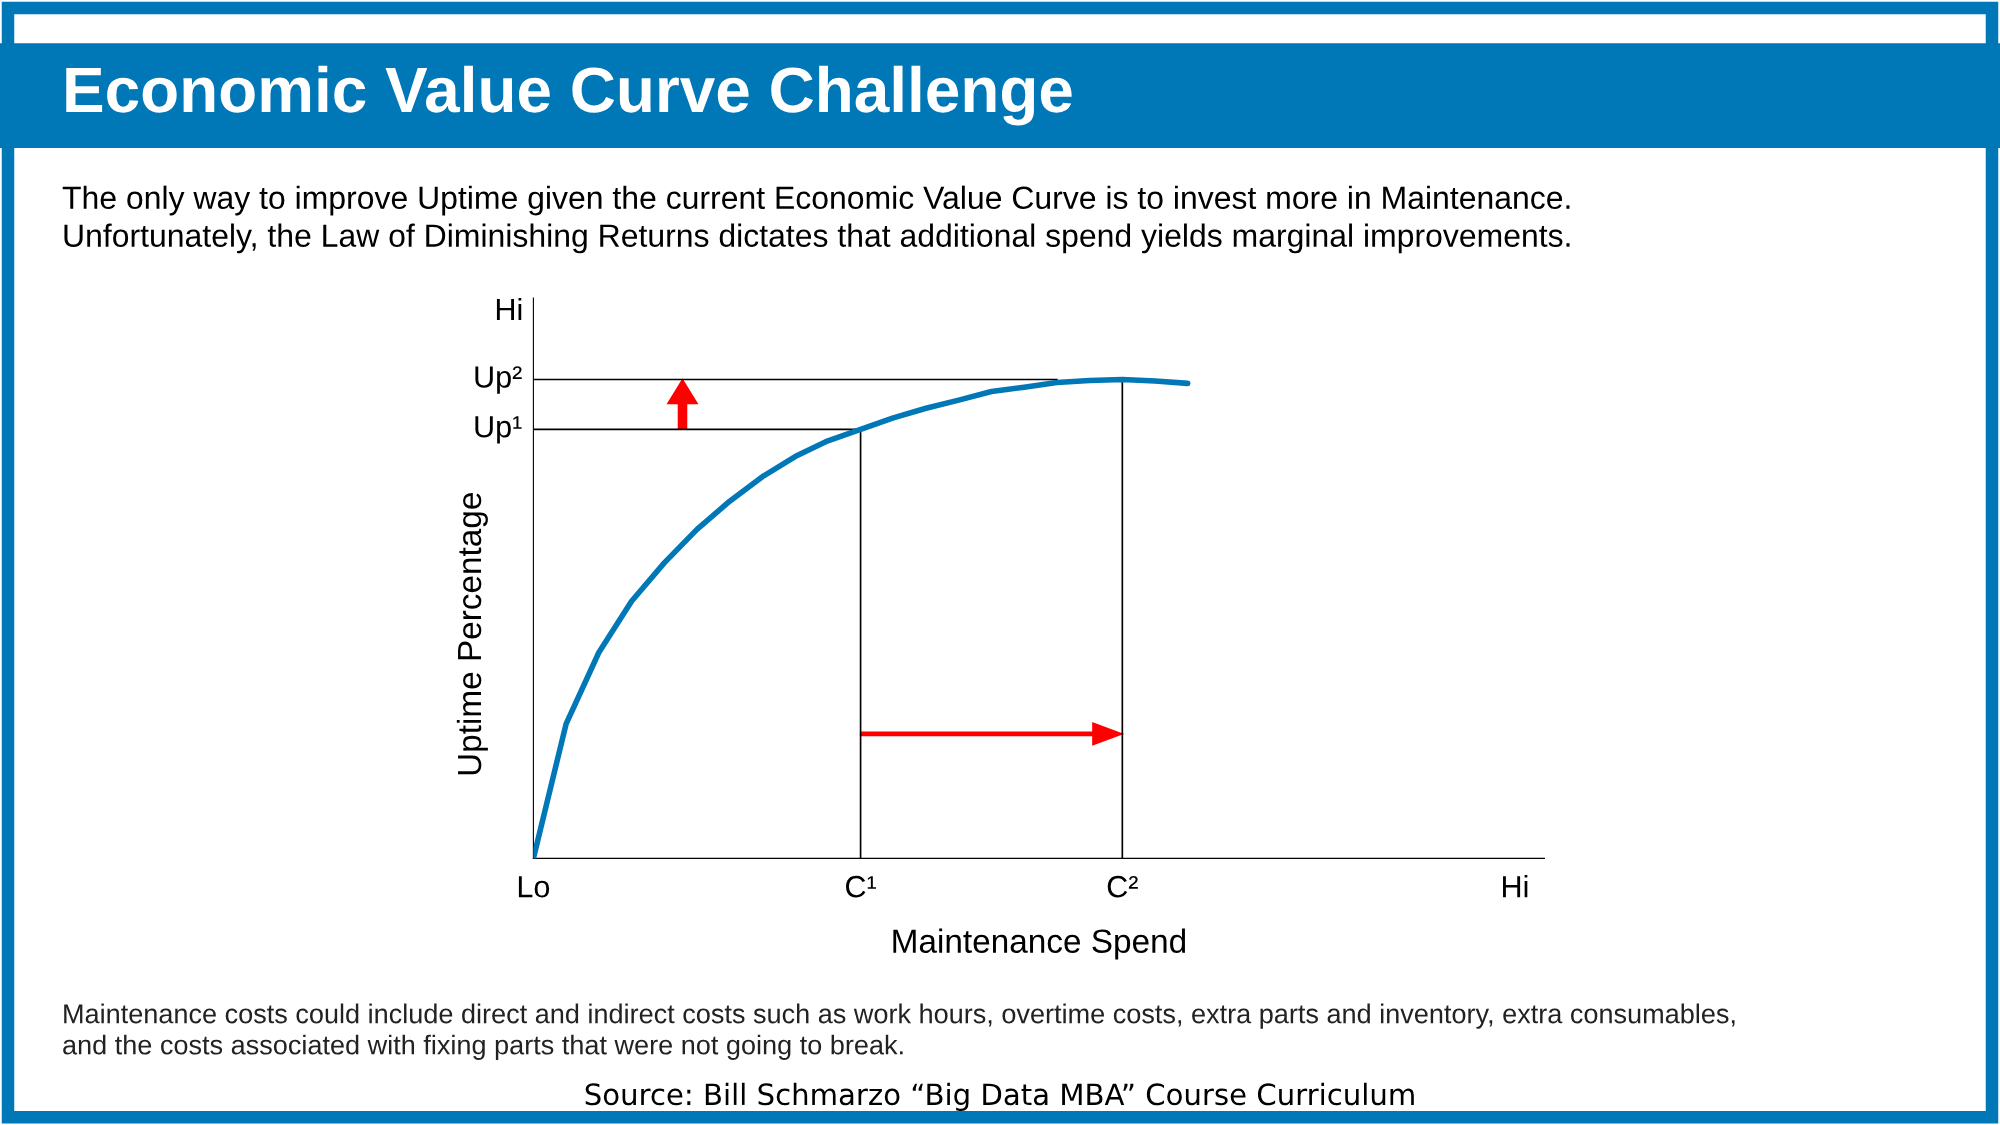 The width and height of the screenshot is (2000, 1125). What do you see at coordinates (999, 1096) in the screenshot?
I see `source-note: Source: Bill Schmarzo “Big Data MBA” Course Curriculum` at bounding box center [999, 1096].